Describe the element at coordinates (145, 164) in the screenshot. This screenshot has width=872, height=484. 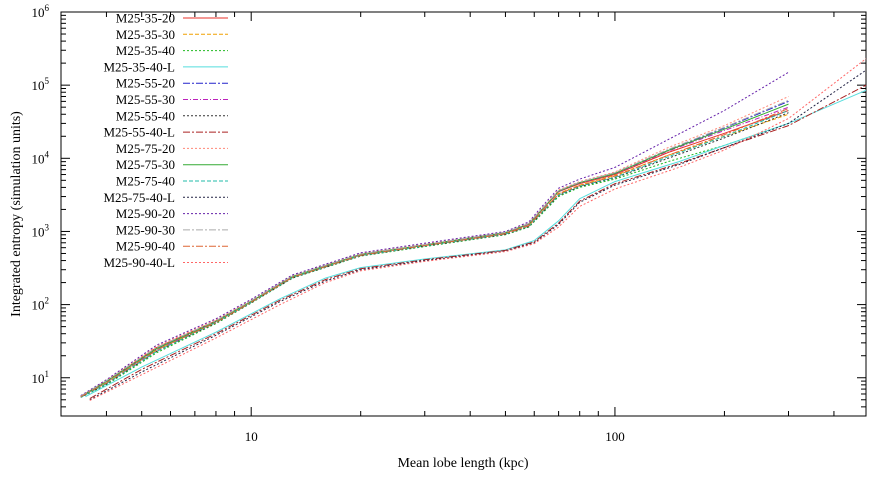
I see `legend-label: M25-75-30` at that location.